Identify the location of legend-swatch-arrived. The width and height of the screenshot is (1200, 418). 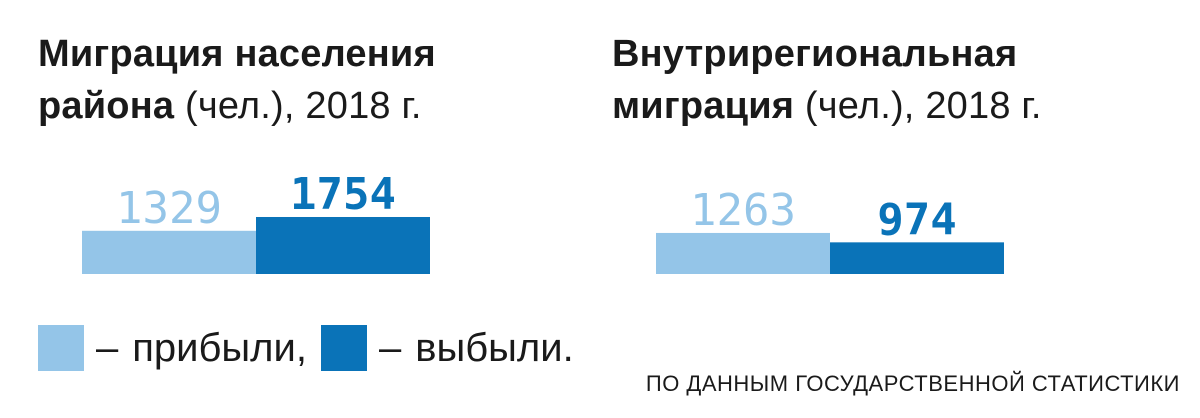
(61, 348).